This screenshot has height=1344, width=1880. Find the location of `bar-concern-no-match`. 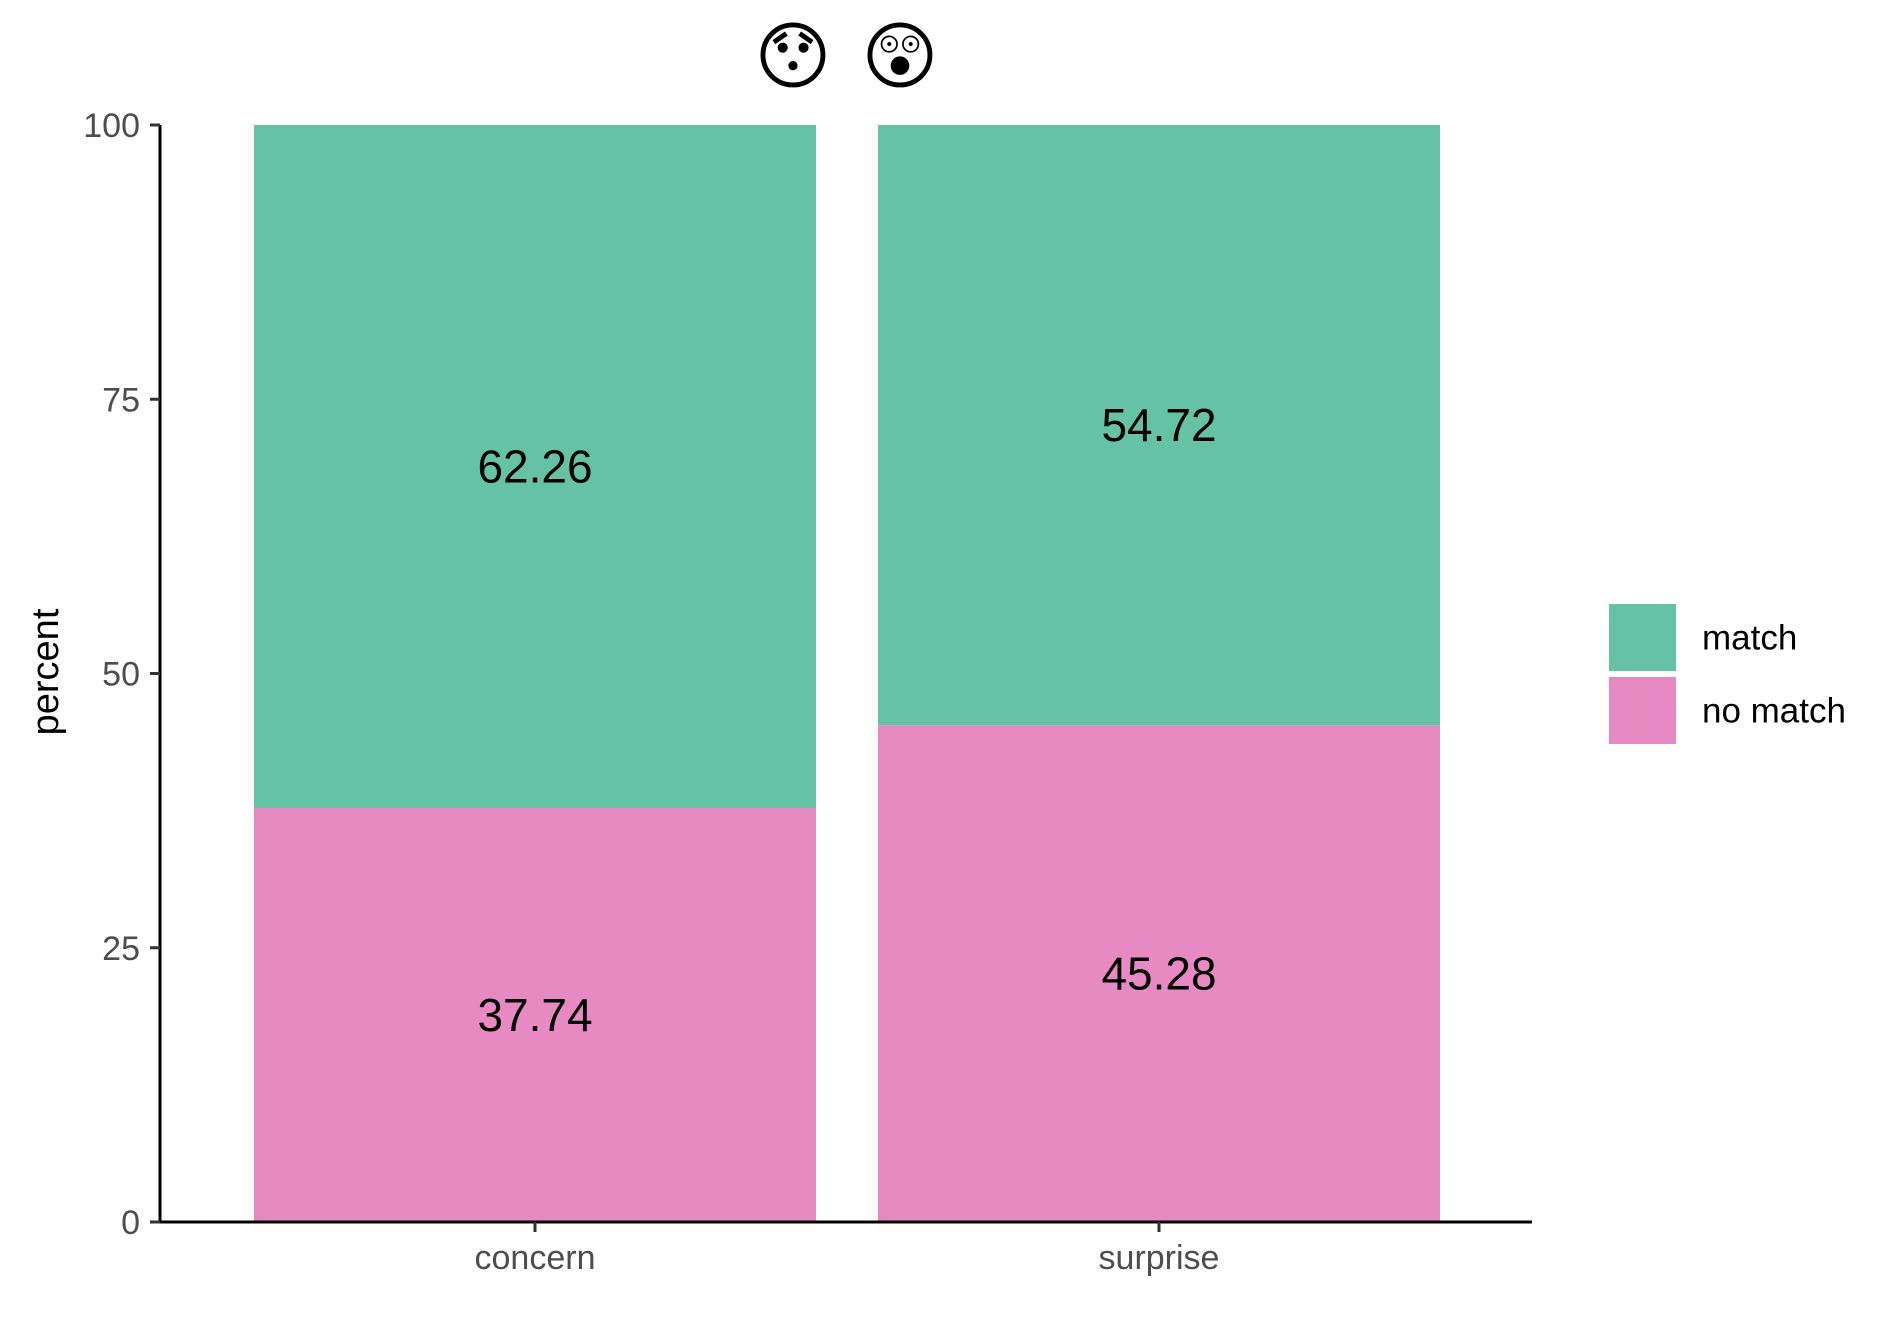

bar-concern-no-match is located at coordinates (535, 1014).